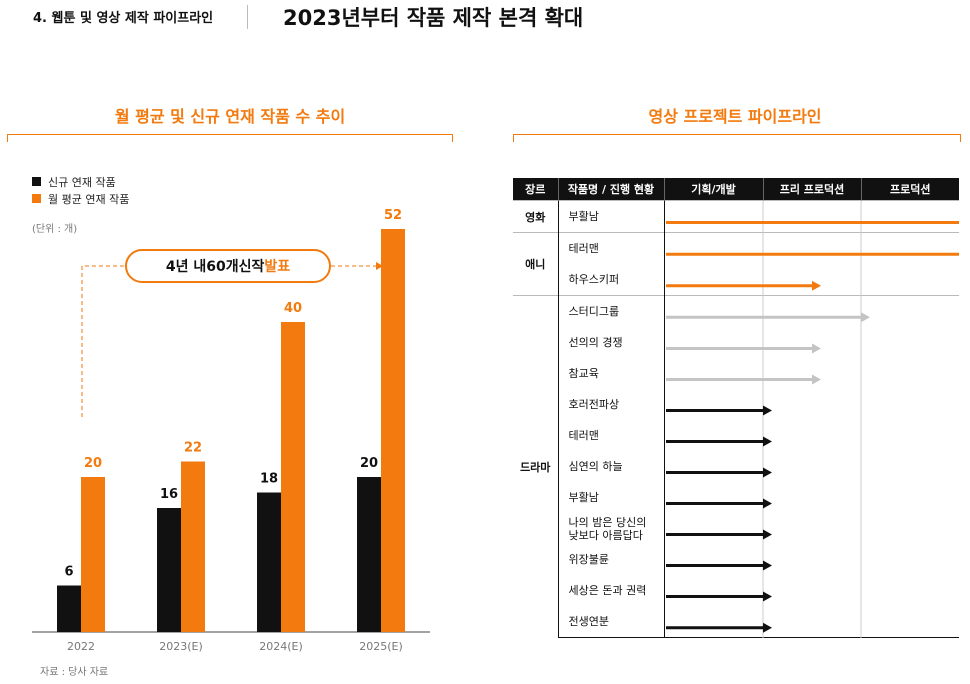 The image size is (970, 684). What do you see at coordinates (103, 341) in the screenshot?
I see `callout-guide-left` at bounding box center [103, 341].